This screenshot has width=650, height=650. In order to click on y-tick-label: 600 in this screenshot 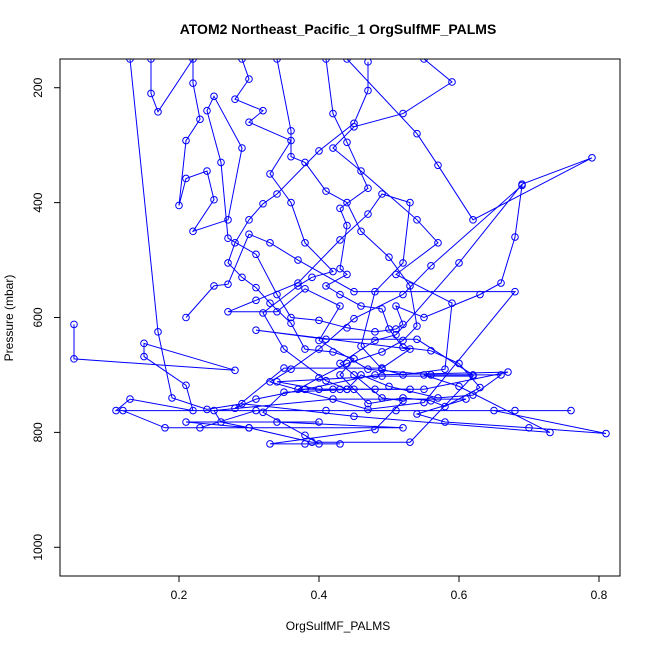, I will do `click(38, 317)`.